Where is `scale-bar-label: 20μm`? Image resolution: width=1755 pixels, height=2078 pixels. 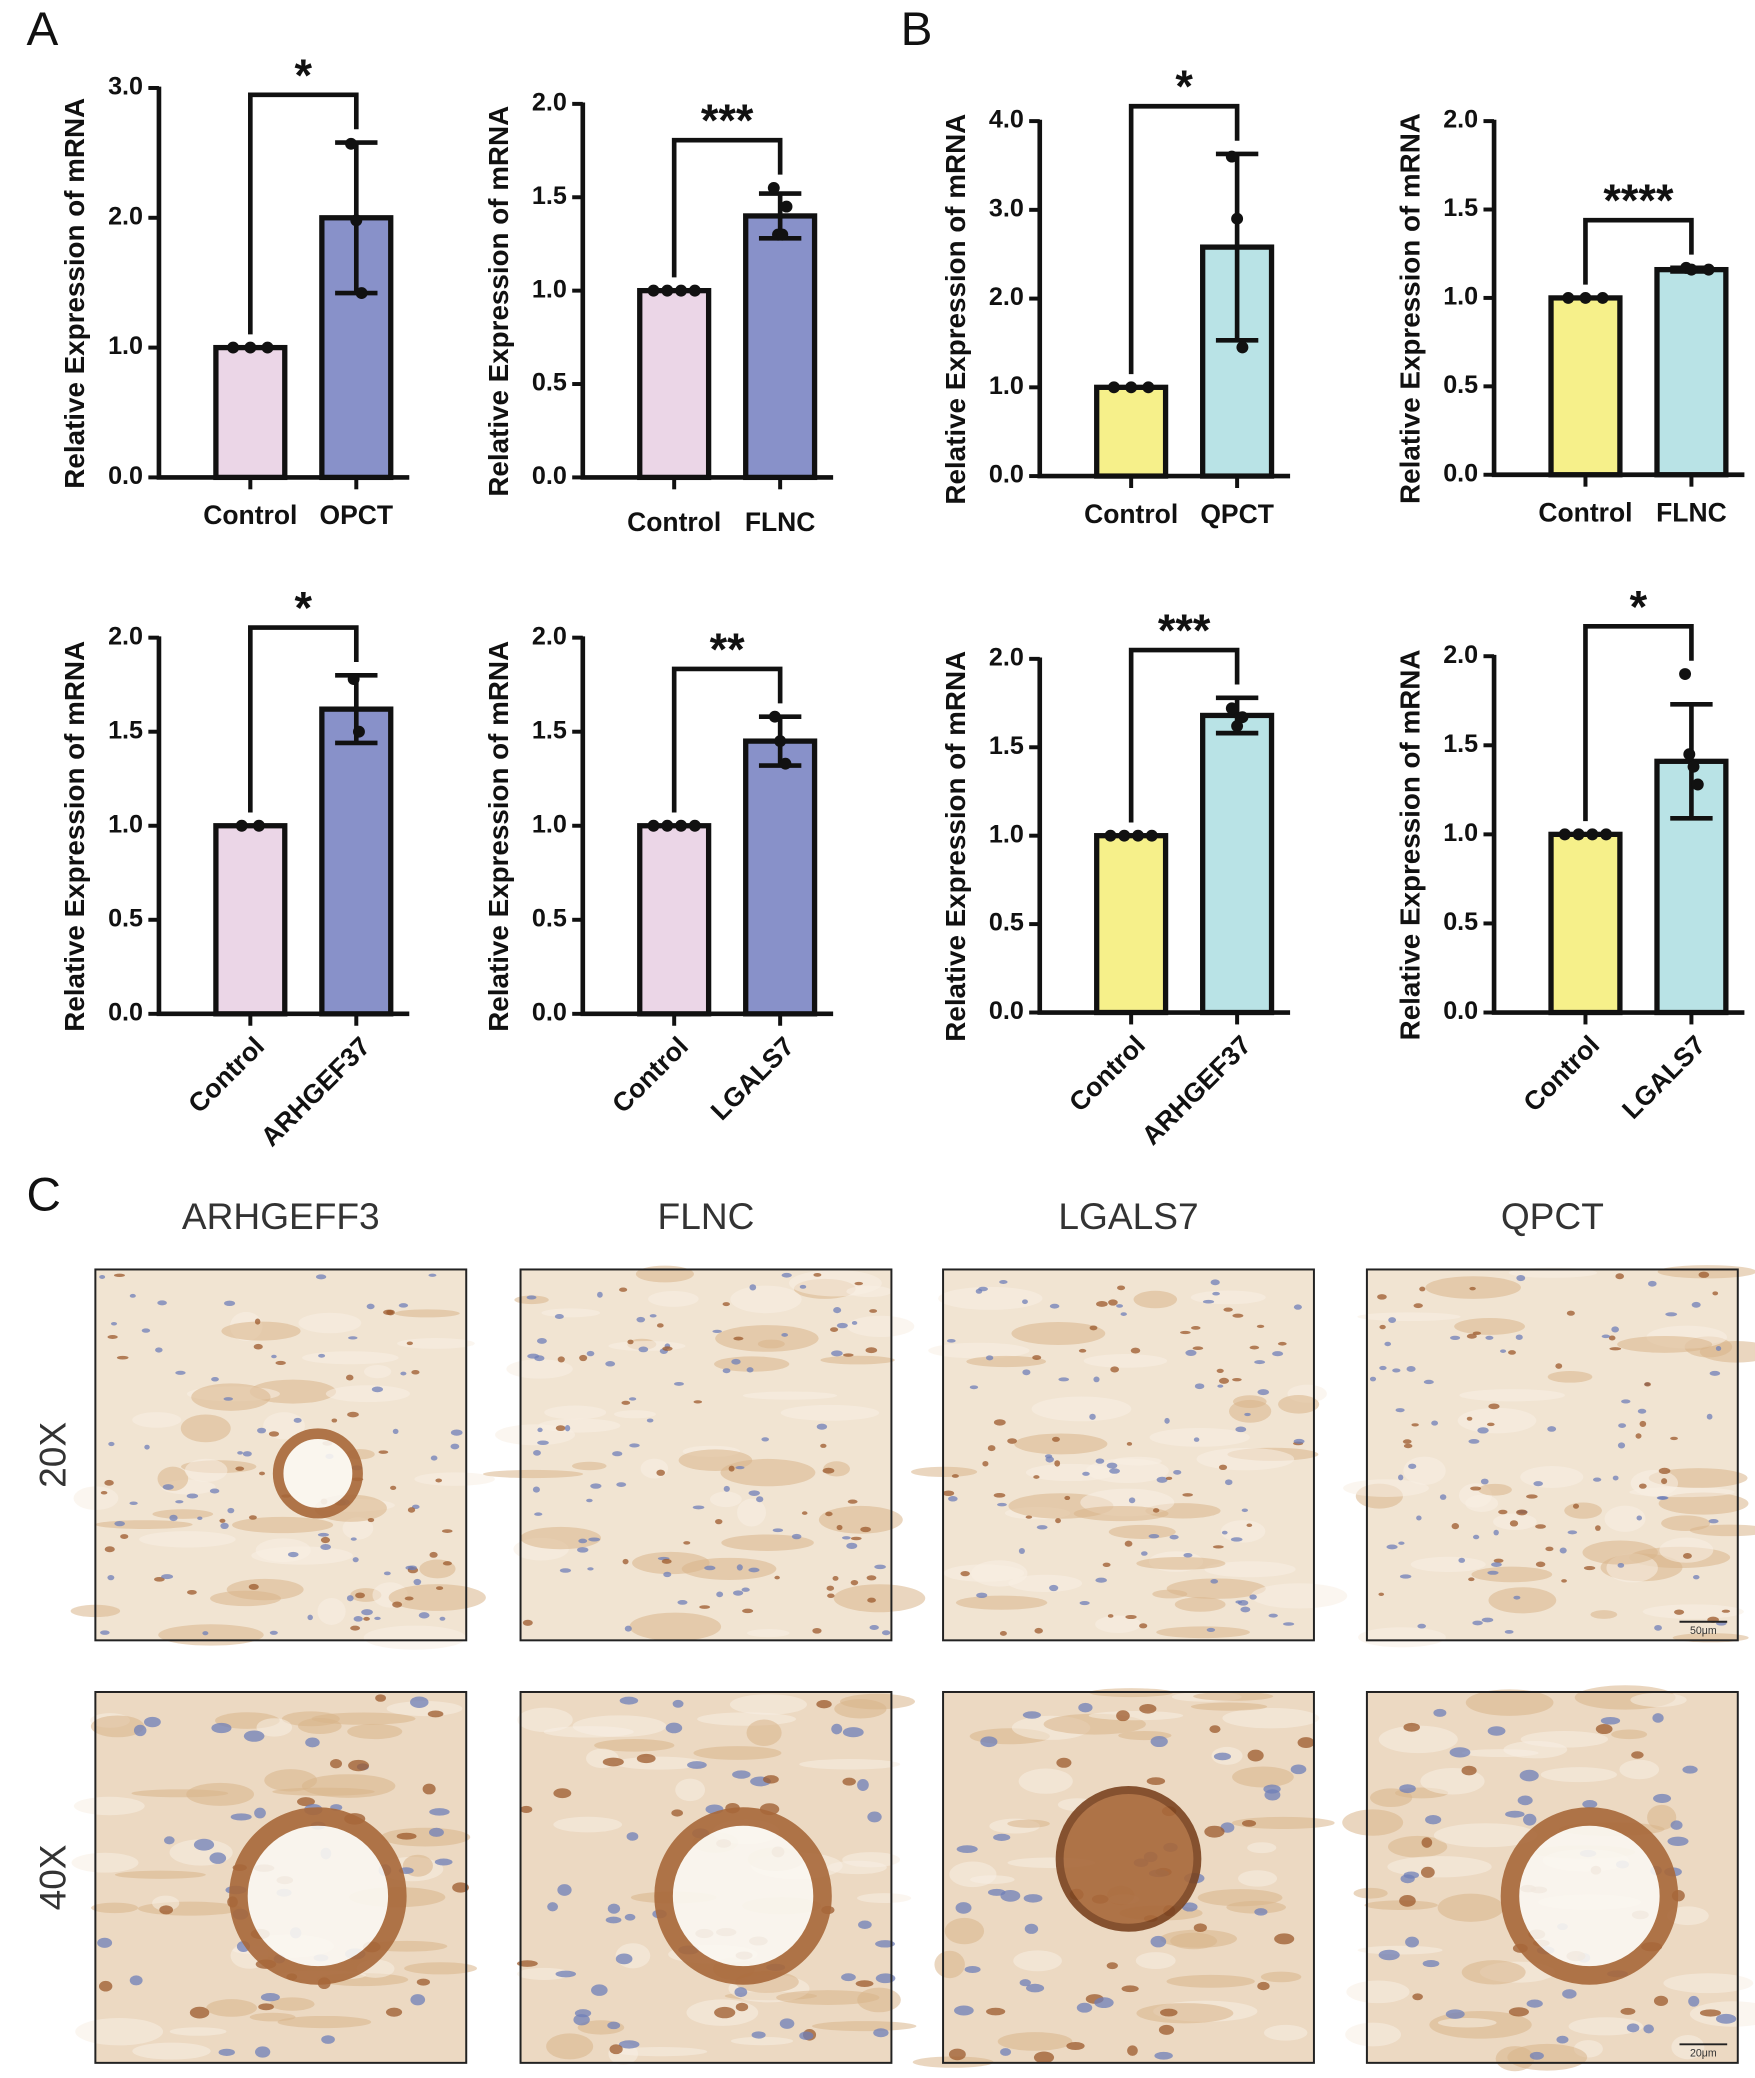
scale-bar-label: 20μm is located at coordinates (1703, 2053).